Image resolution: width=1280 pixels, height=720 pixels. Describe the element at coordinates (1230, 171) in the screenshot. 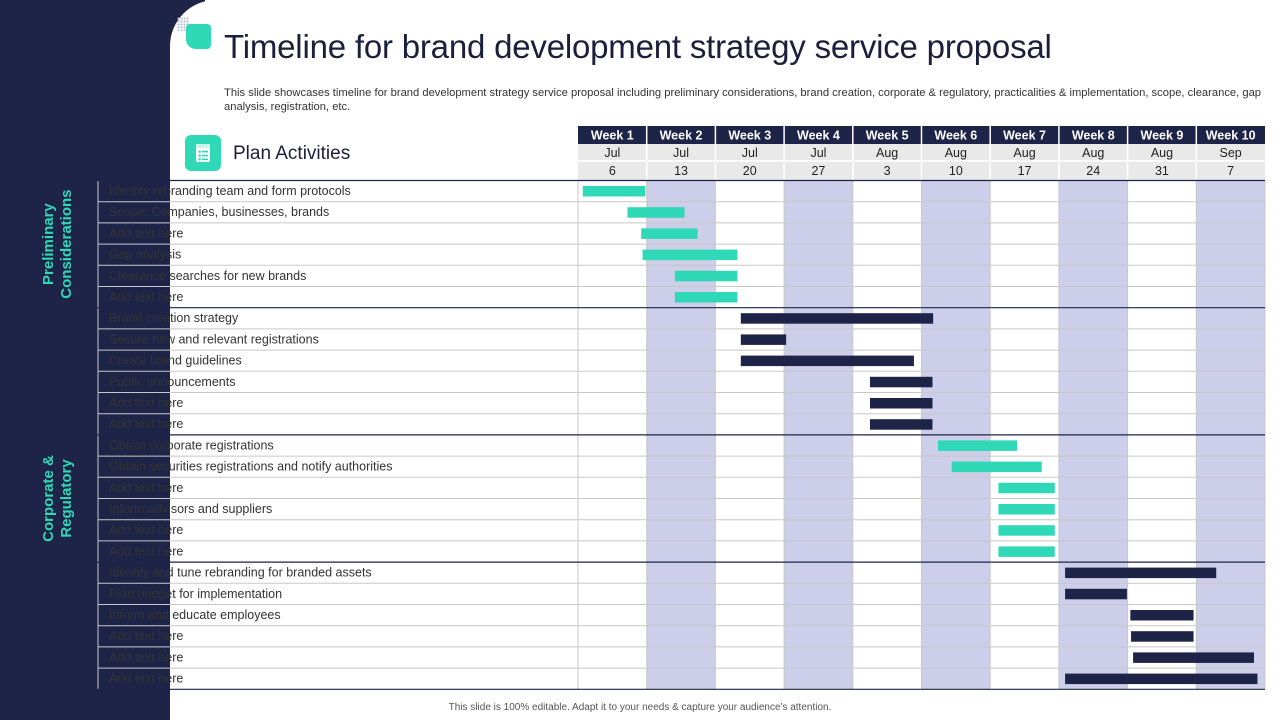

I see `day-label: 7` at that location.